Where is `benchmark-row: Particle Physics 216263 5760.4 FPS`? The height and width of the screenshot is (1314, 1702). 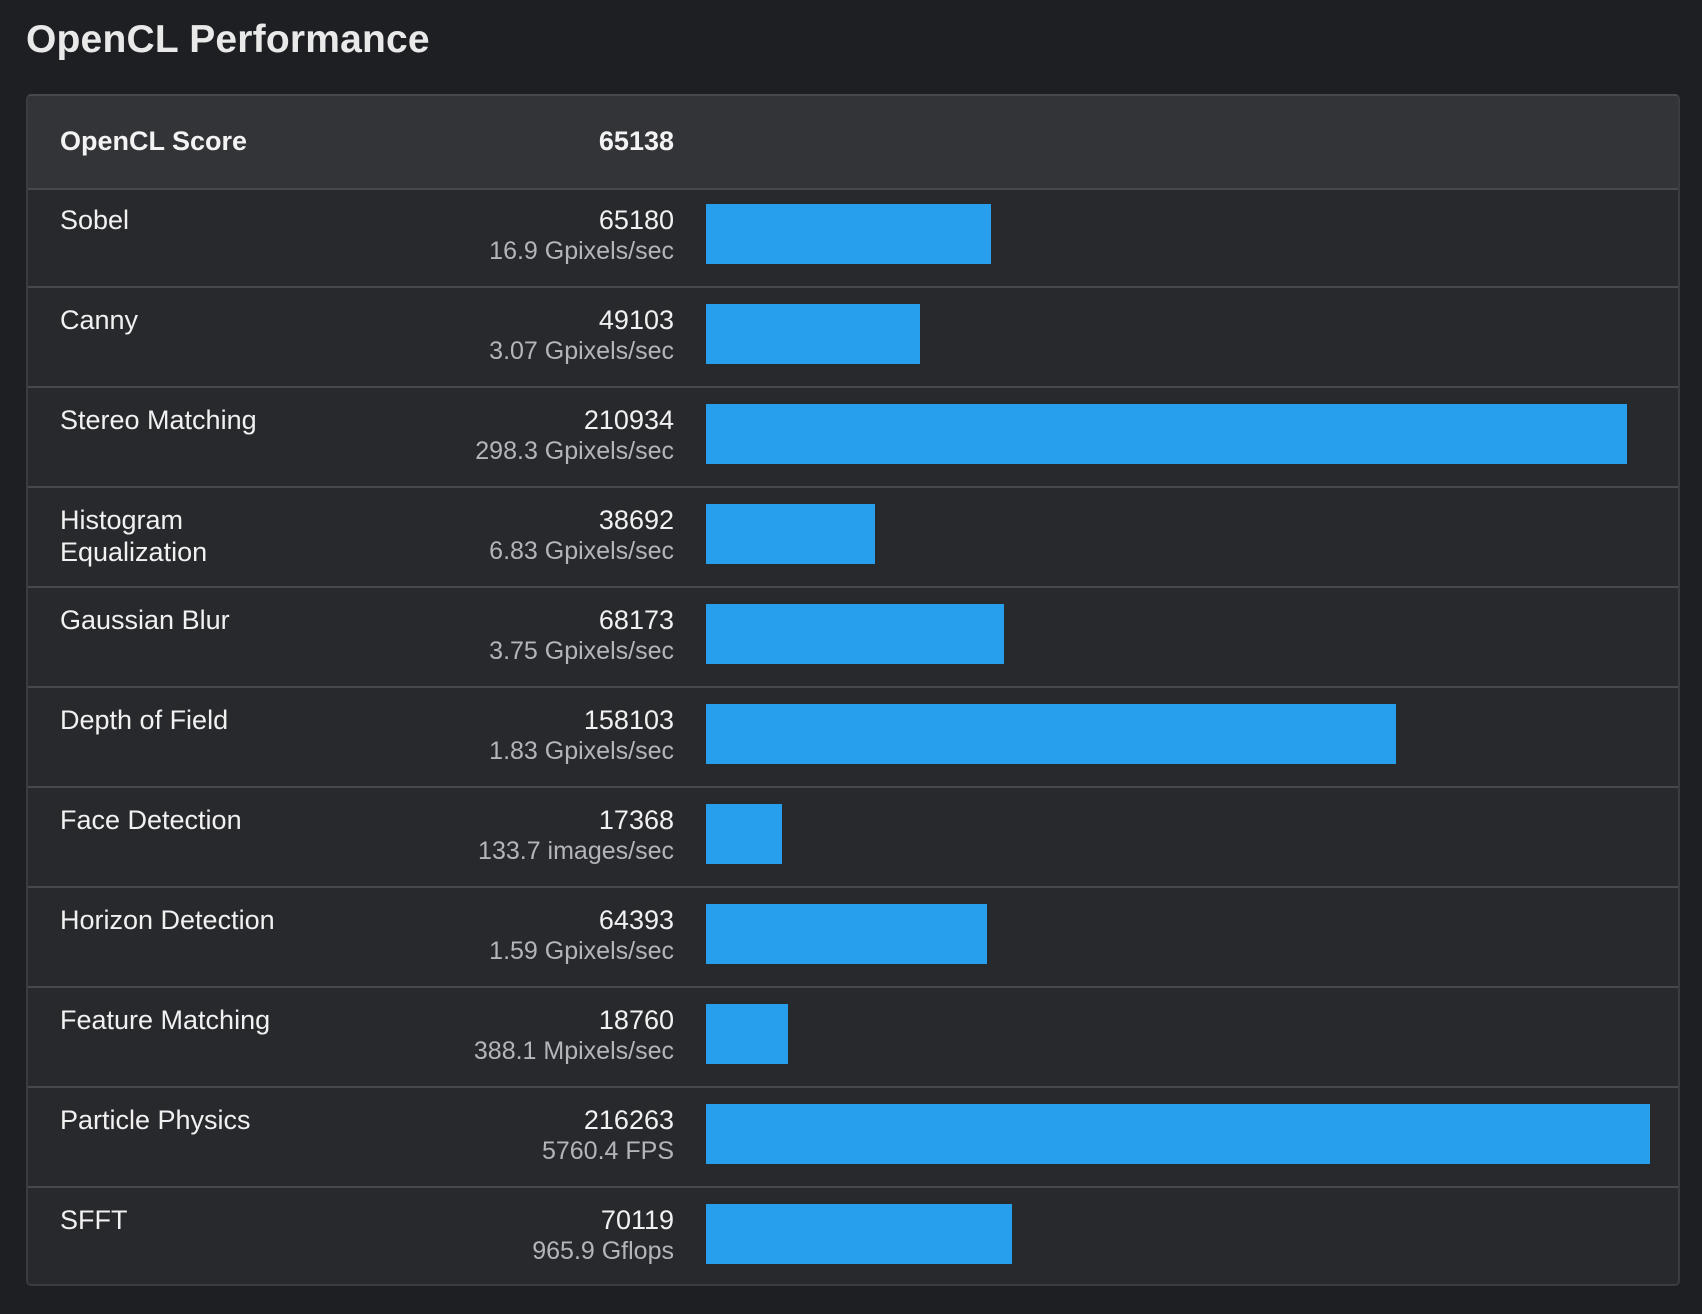 benchmark-row: Particle Physics 216263 5760.4 FPS is located at coordinates (853, 1138).